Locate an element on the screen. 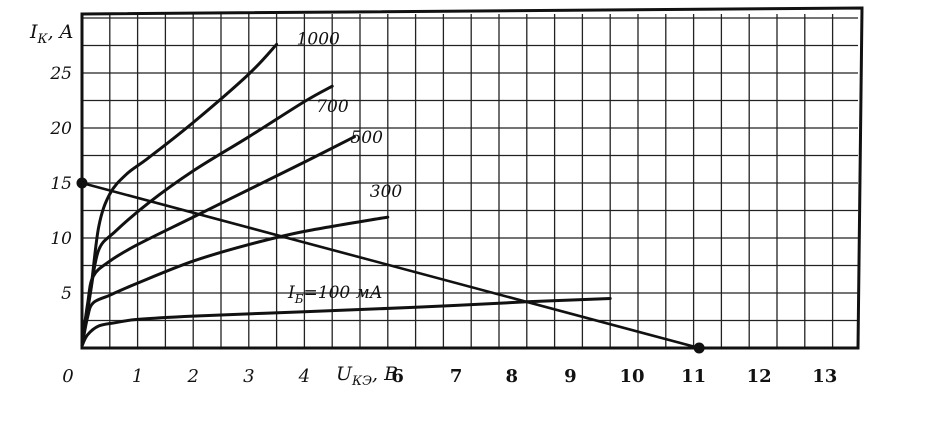 The width and height of the screenshot is (948, 425). y-axis-title: IК, A is located at coordinates (51, 34).